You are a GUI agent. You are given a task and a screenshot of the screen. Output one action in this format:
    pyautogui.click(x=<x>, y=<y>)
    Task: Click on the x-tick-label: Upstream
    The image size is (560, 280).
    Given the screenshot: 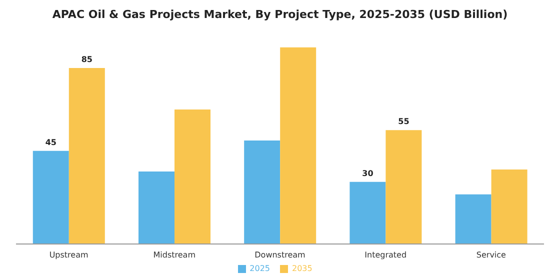 What is the action you would take?
    pyautogui.click(x=68, y=255)
    